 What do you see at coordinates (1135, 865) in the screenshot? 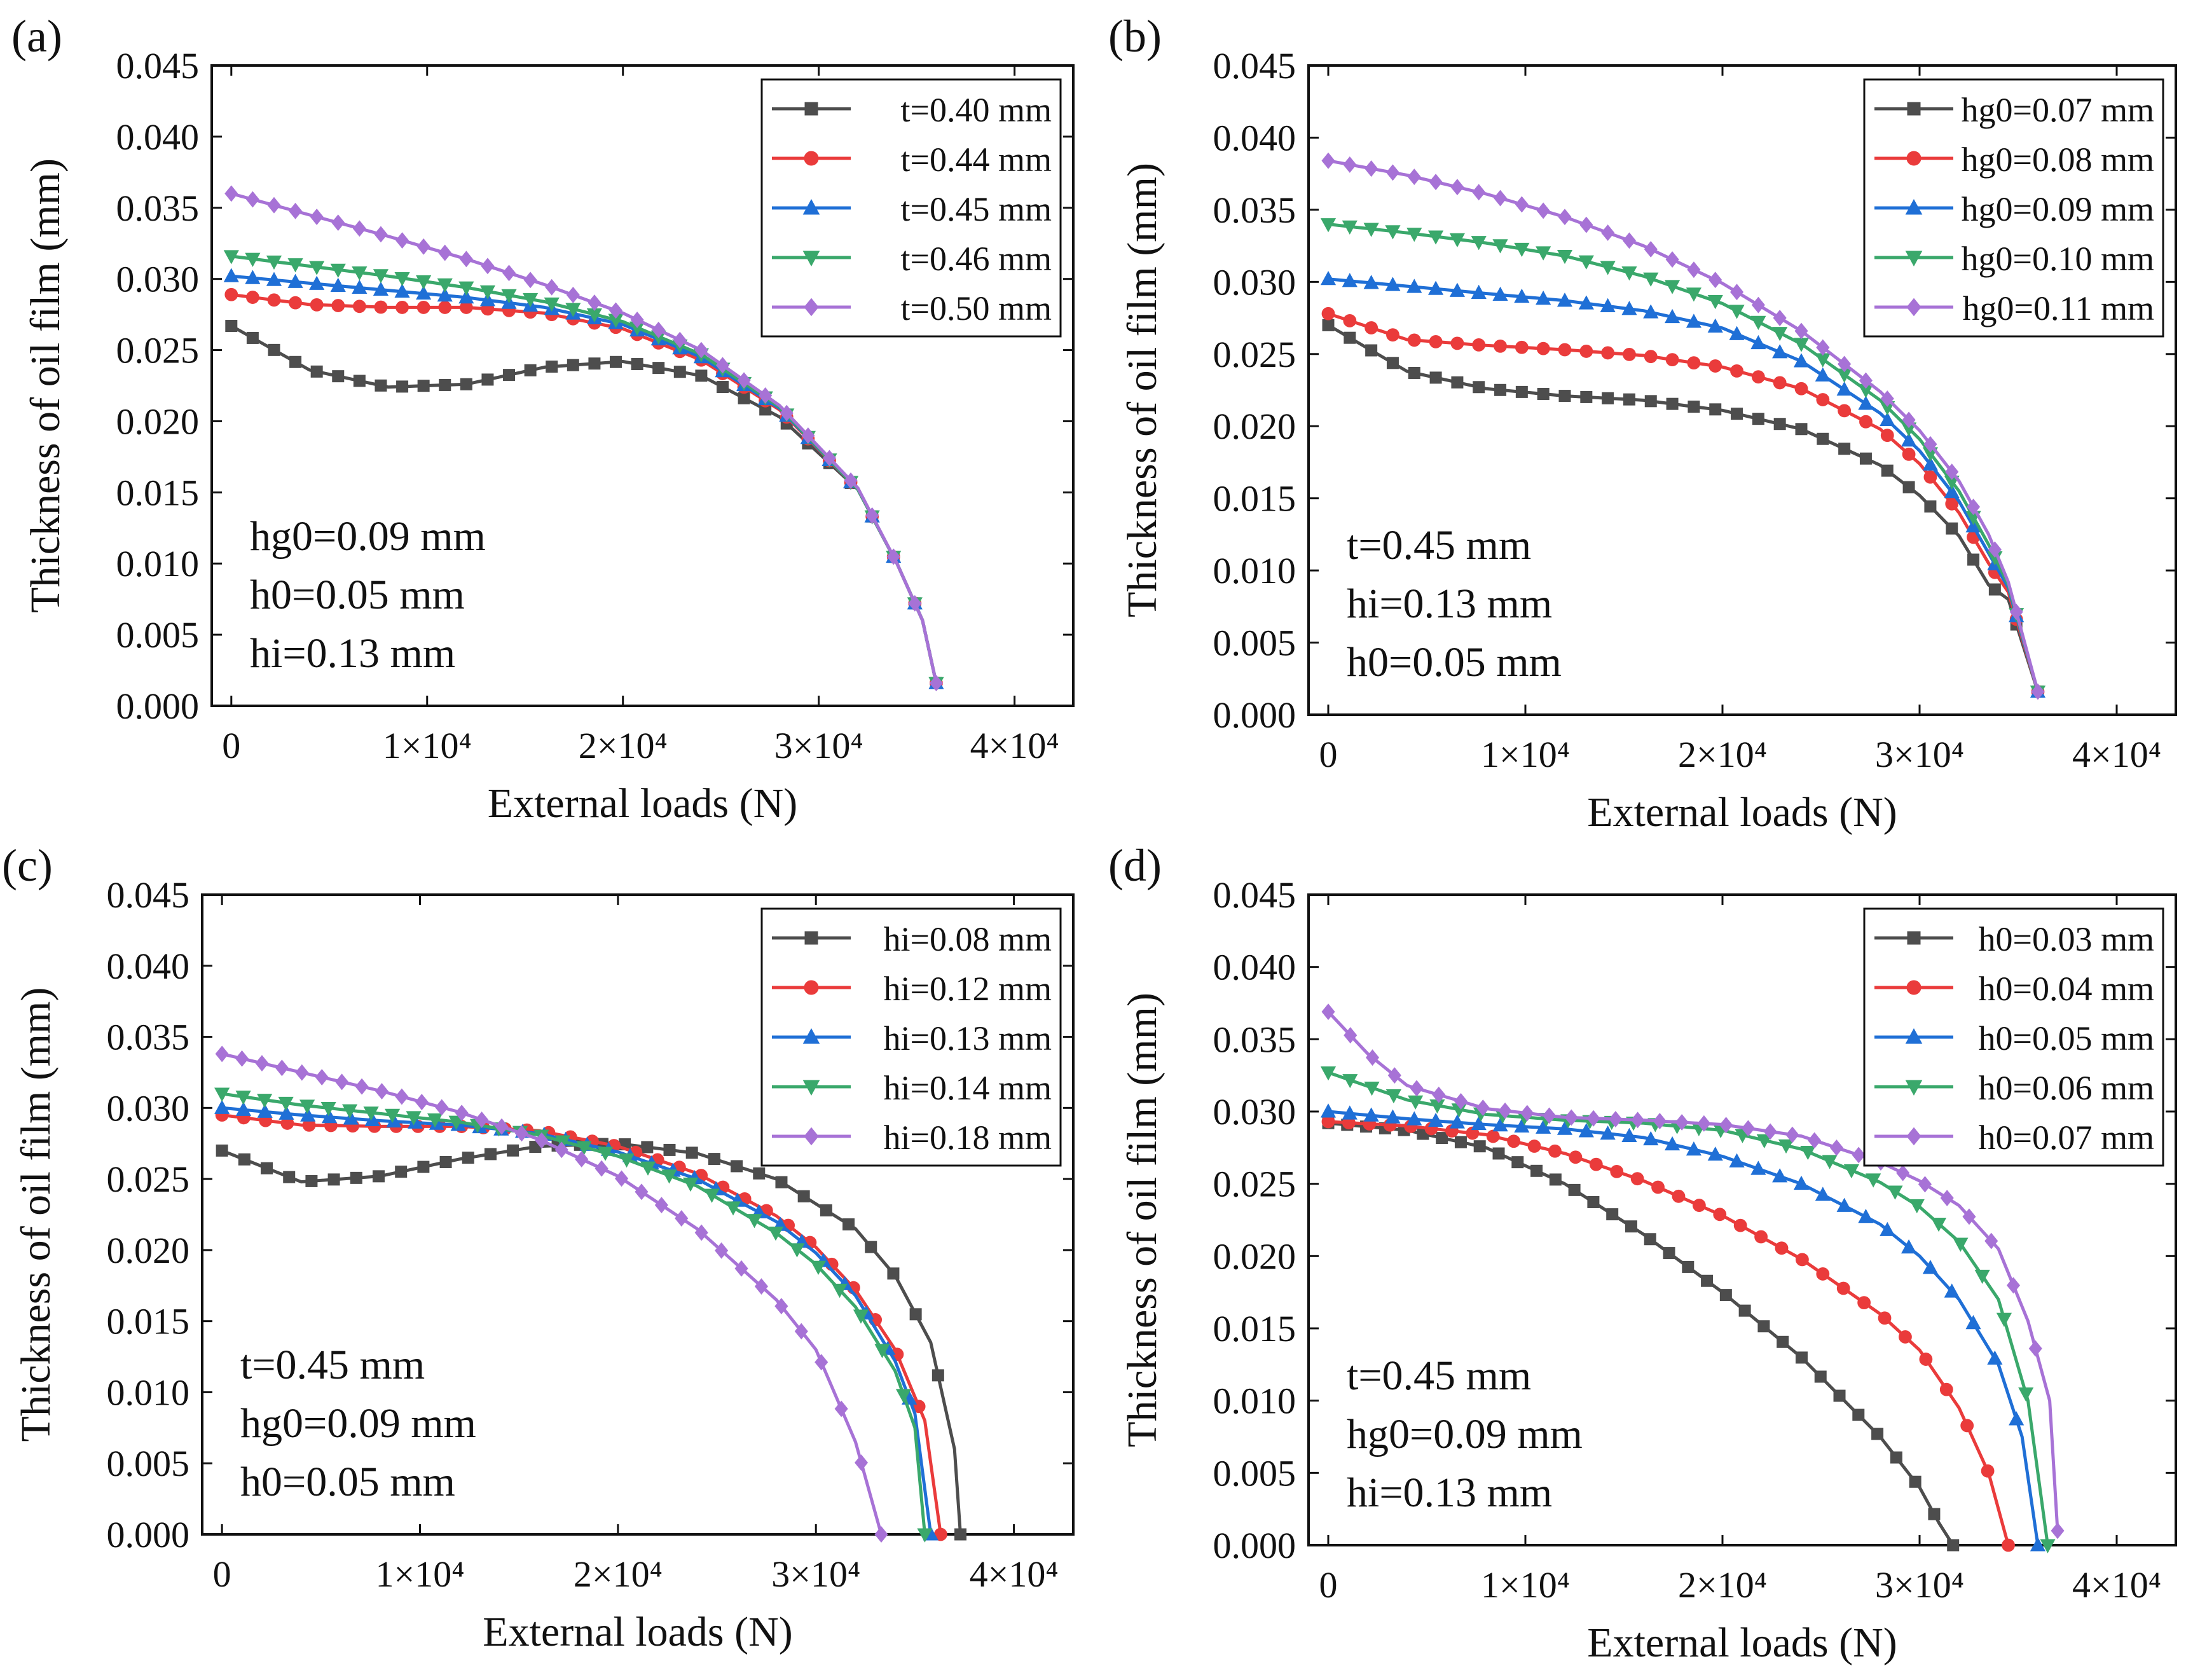
I see `panel-label: (d)` at bounding box center [1135, 865].